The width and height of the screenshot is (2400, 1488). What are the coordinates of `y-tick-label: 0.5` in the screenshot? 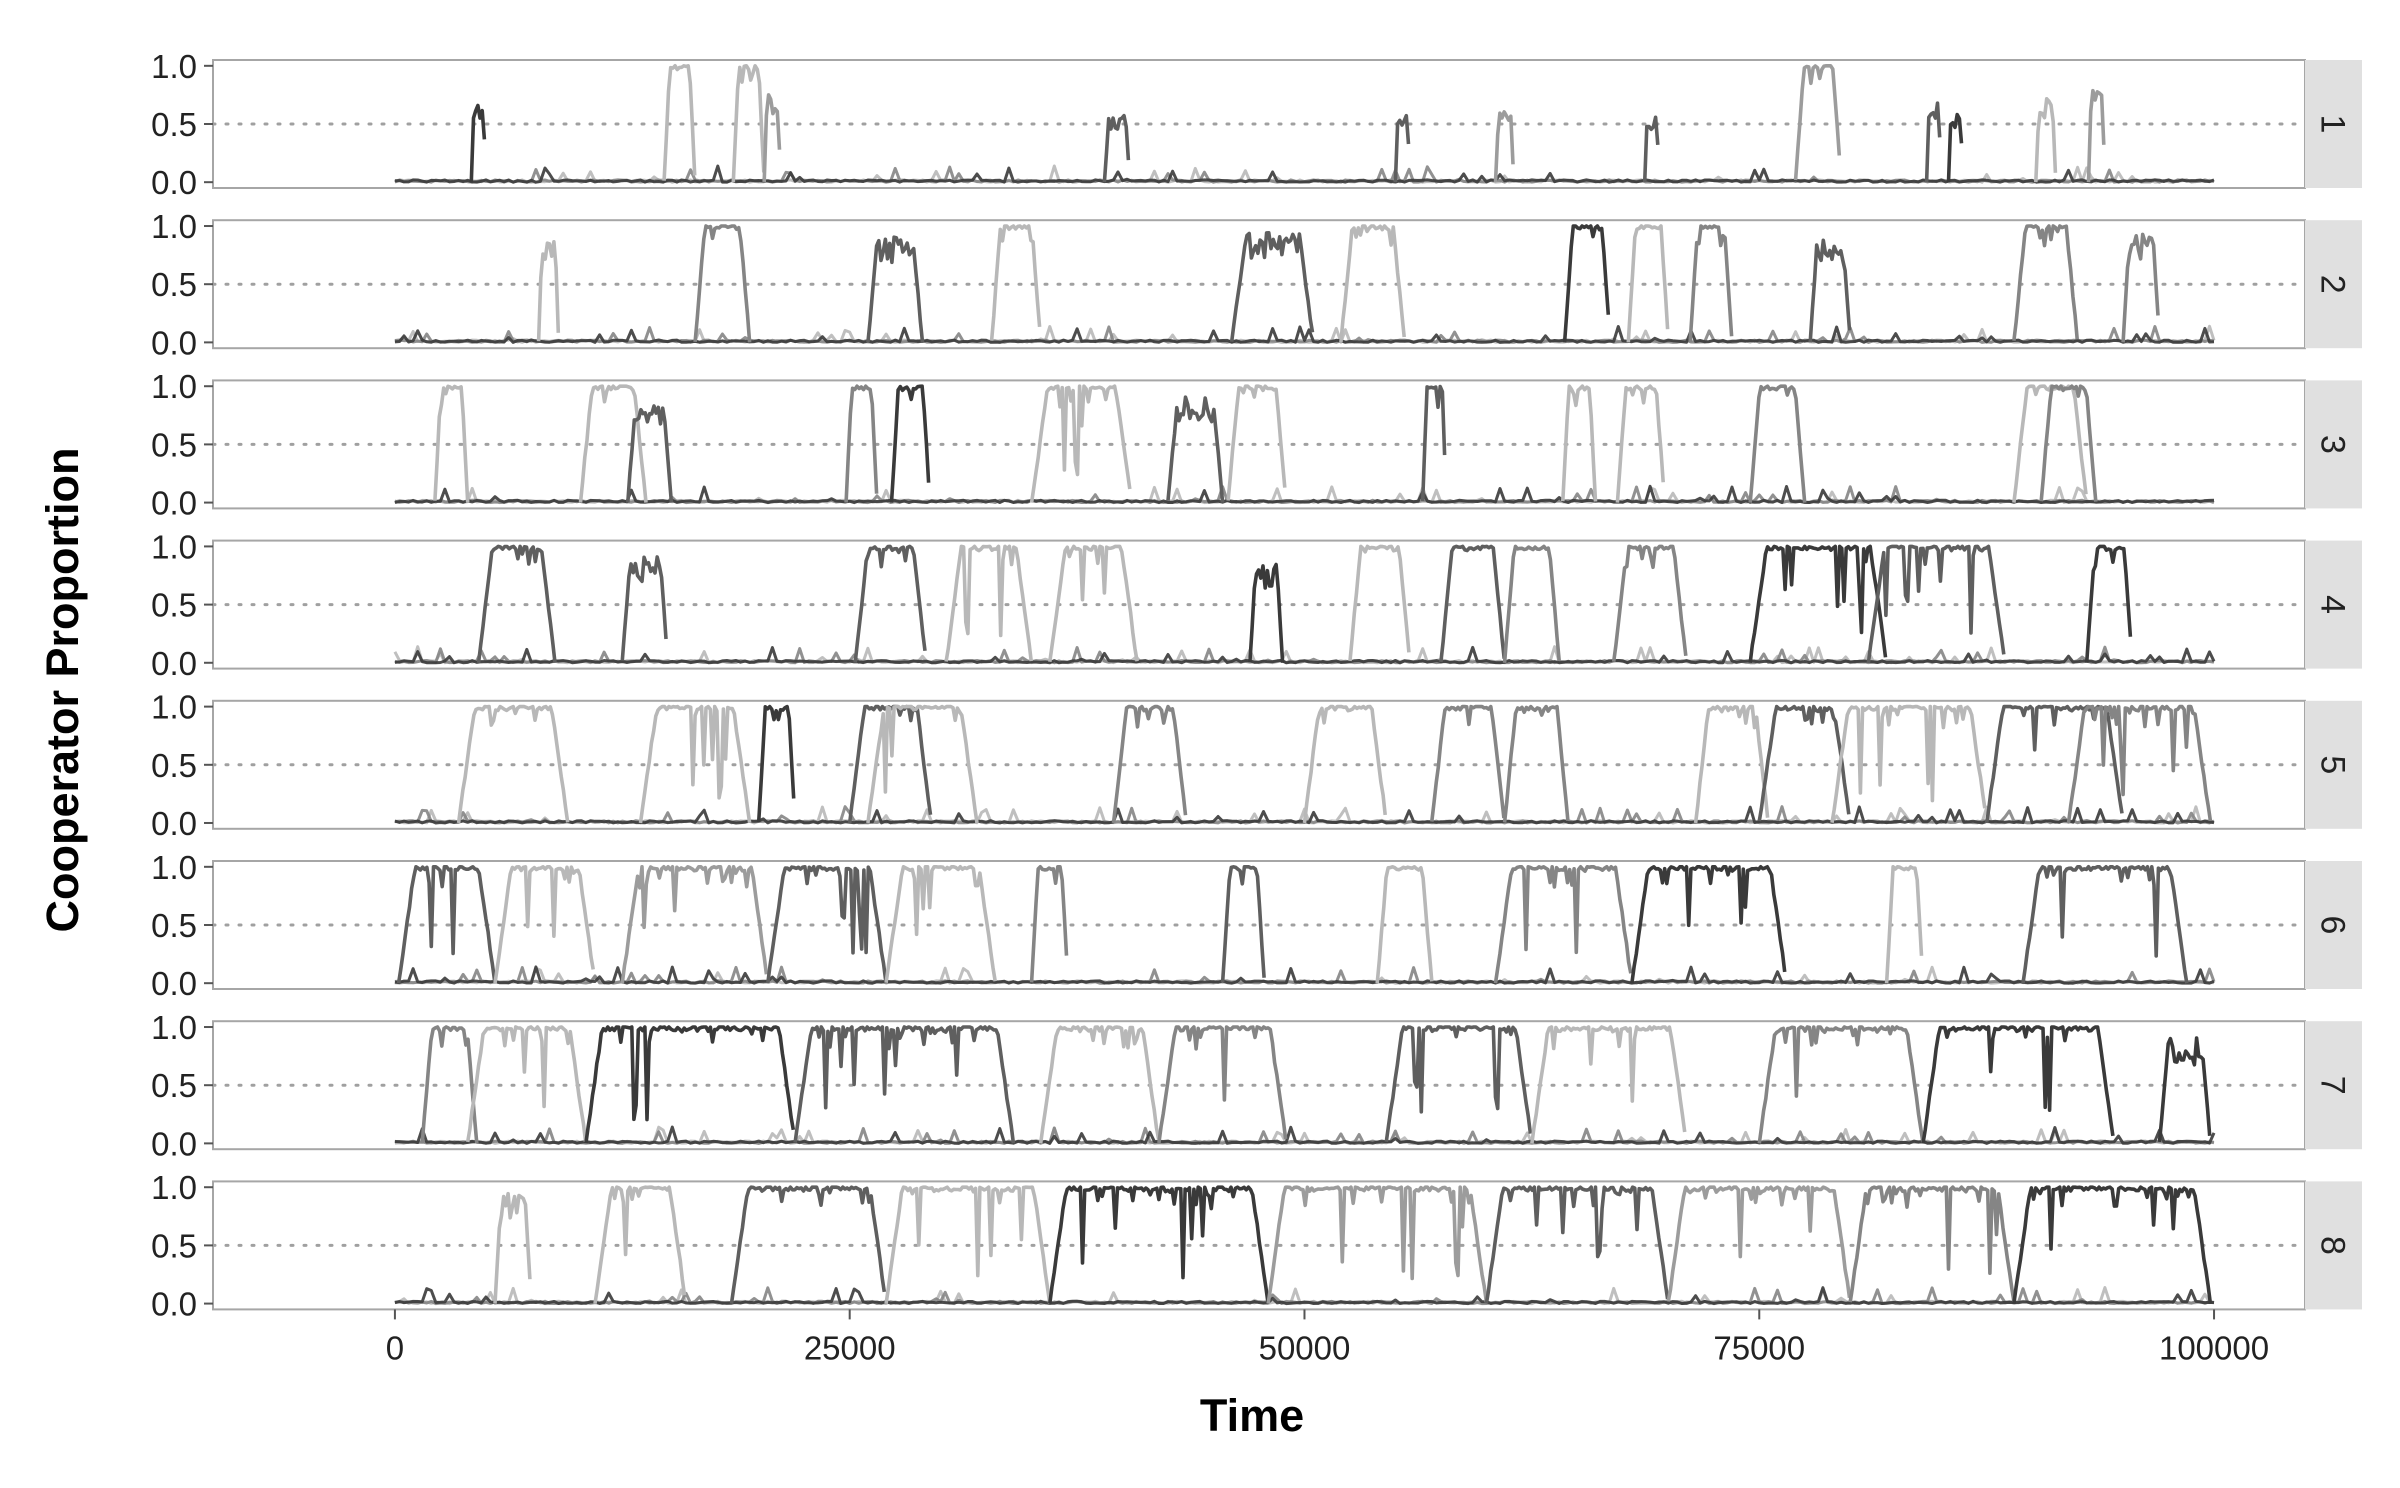 It's located at (174, 444).